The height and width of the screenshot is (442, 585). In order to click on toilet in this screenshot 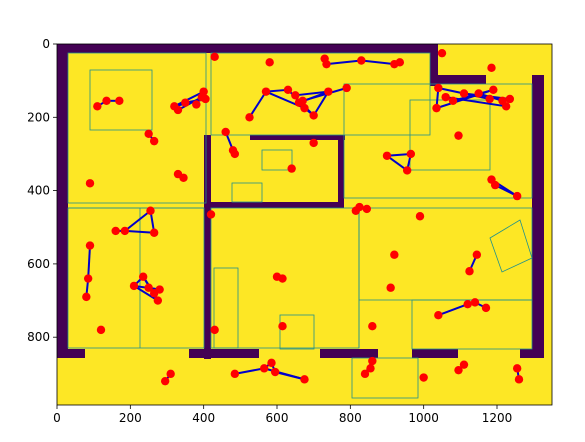, I will do `click(277, 160)`.